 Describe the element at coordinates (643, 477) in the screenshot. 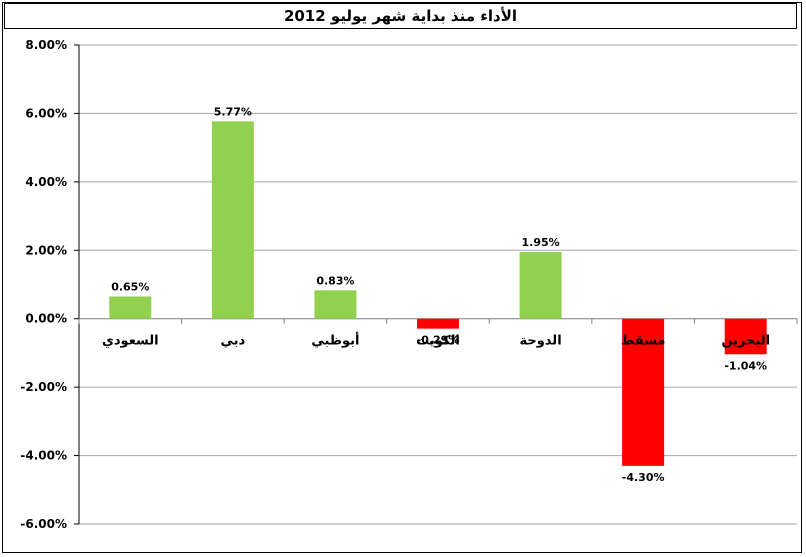

I see `data-label: -4.30%` at that location.